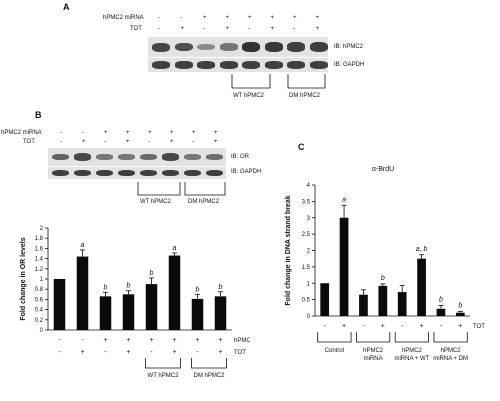 The image size is (500, 401). Describe the element at coordinates (309, 317) in the screenshot. I see `chart-c-ytick-label-0: 0` at that location.